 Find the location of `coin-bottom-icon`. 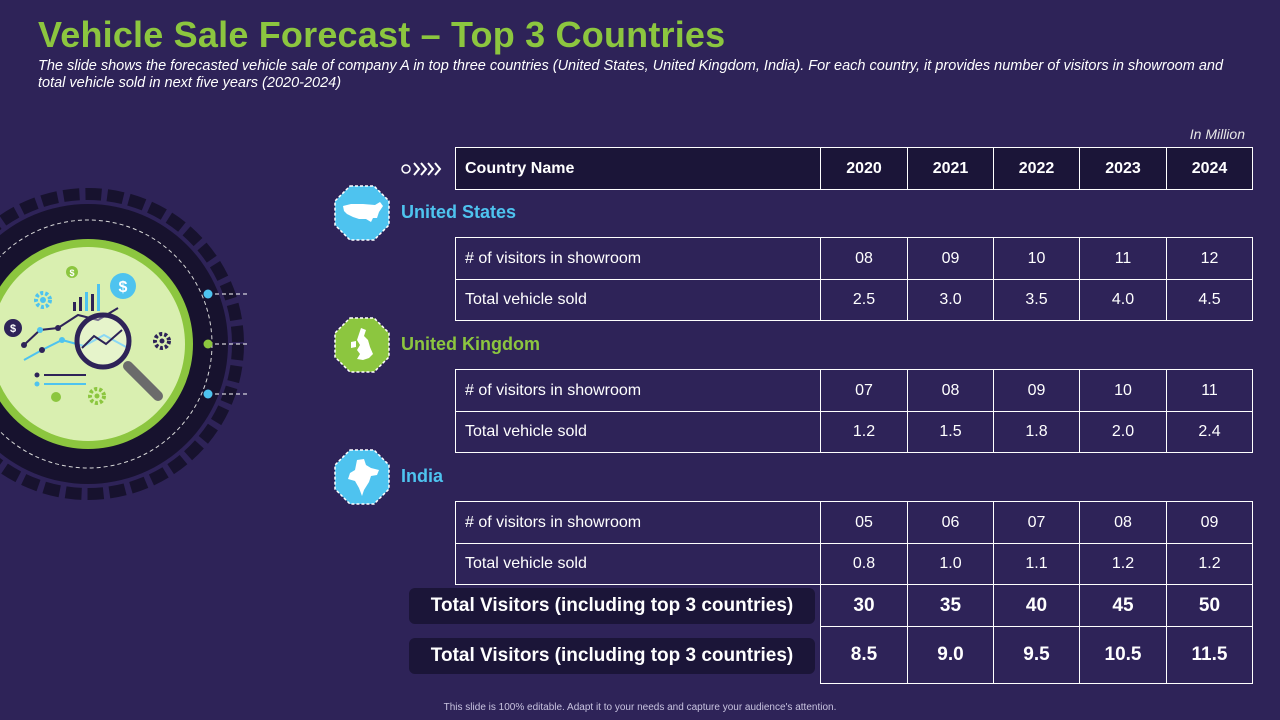

coin-bottom-icon is located at coordinates (56, 397).